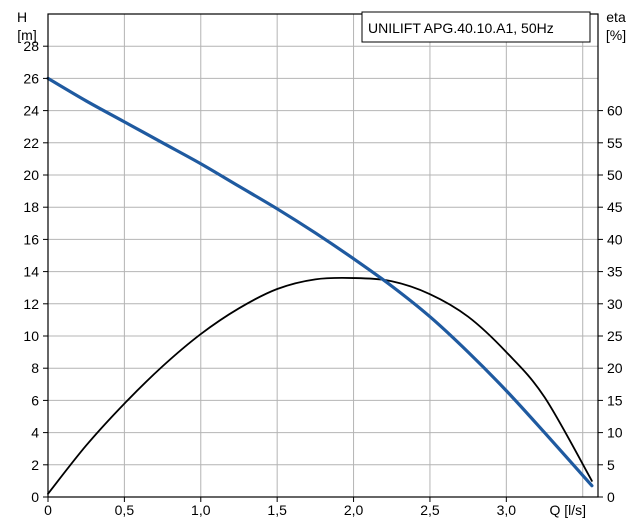 The height and width of the screenshot is (521, 630). I want to click on y-left-tick-label: 22, so click(31, 143).